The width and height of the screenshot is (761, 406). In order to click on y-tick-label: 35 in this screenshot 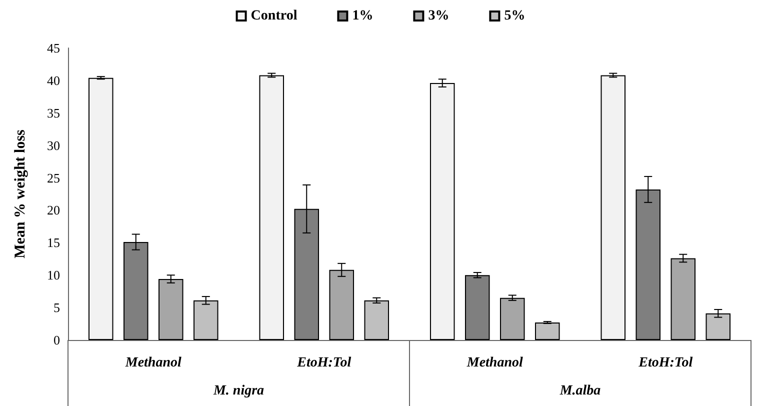, I will do `click(53, 112)`.